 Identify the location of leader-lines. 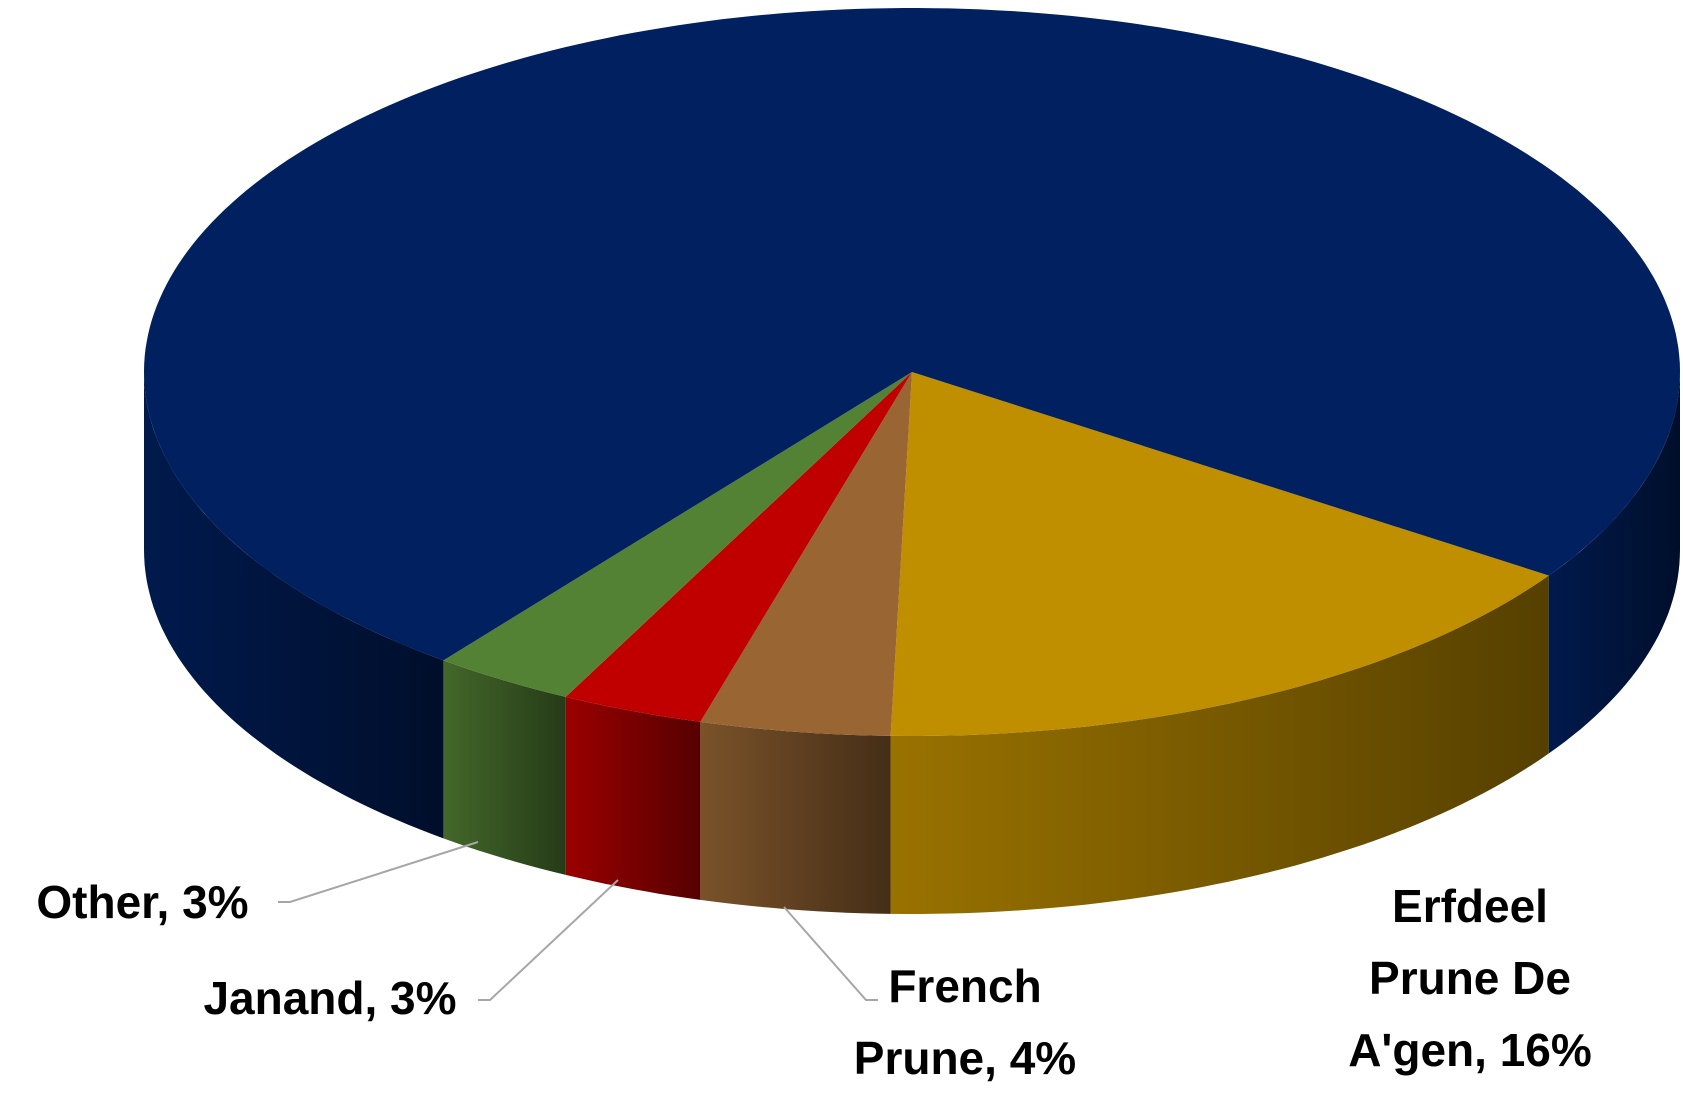
(578, 921).